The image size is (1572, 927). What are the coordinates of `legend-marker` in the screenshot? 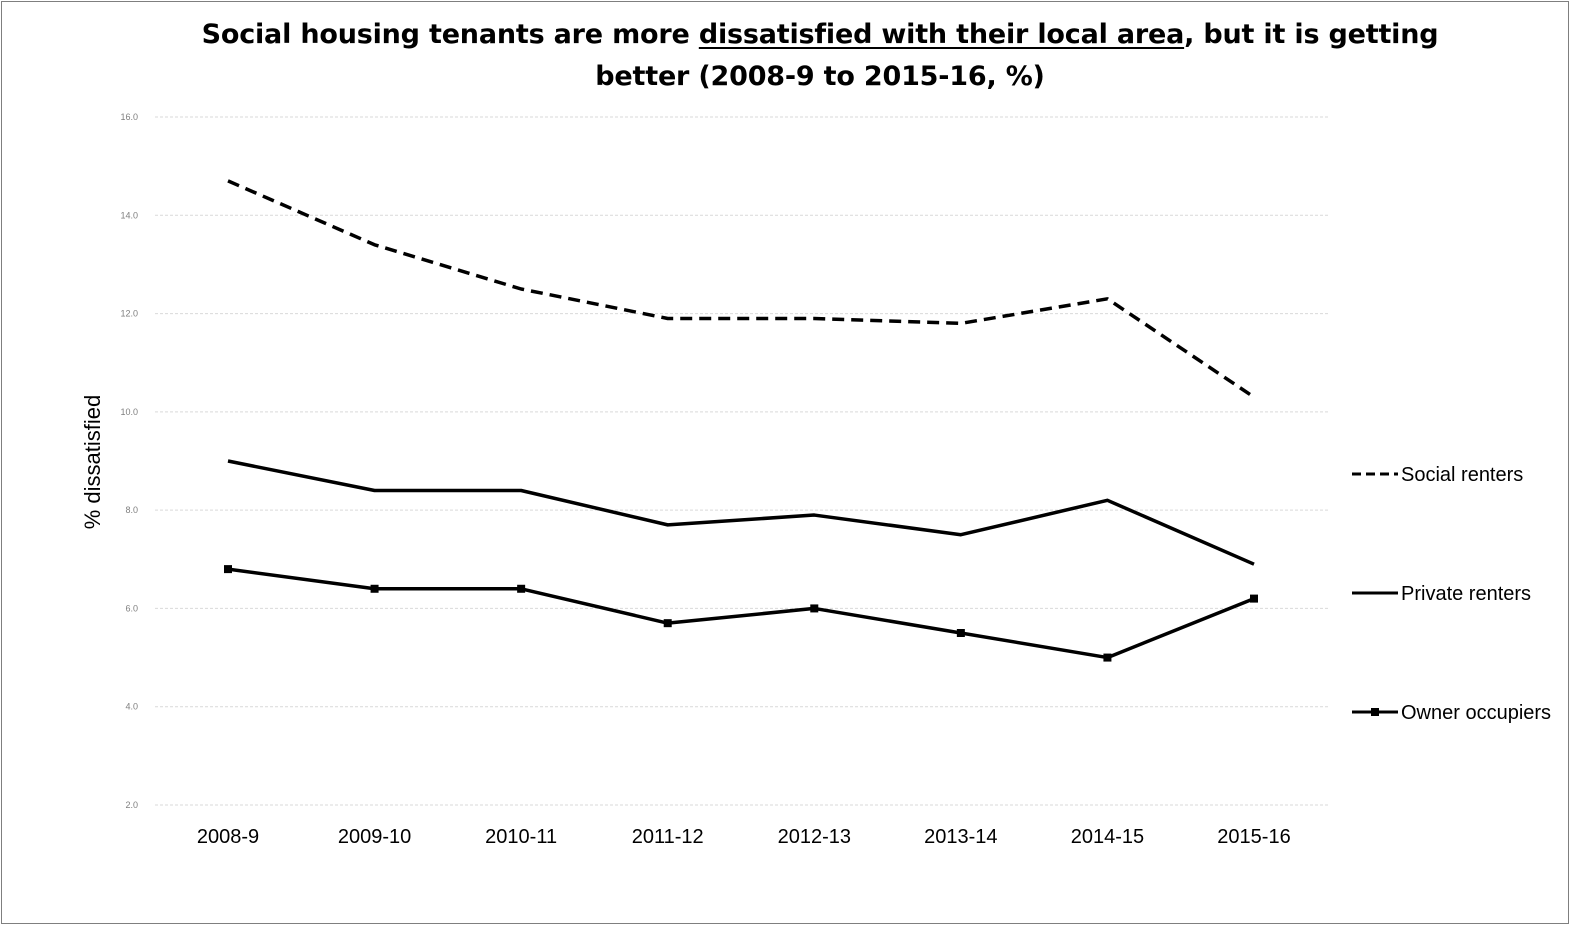 It's located at (1375, 712).